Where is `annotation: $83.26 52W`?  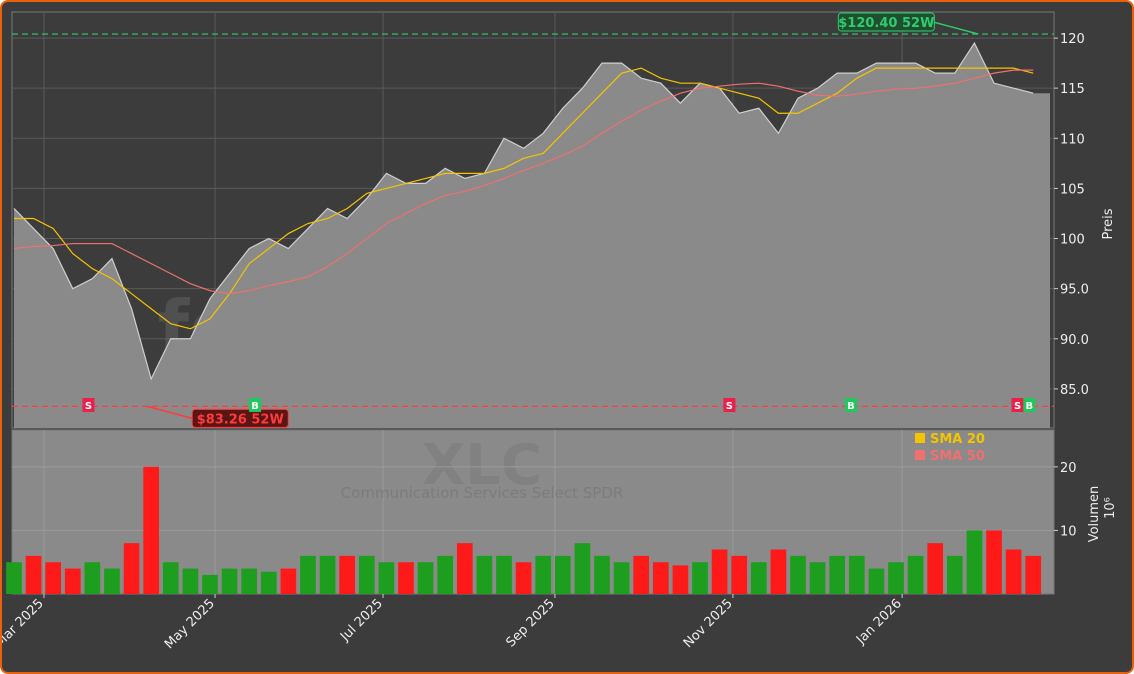 annotation: $83.26 52W is located at coordinates (240, 419).